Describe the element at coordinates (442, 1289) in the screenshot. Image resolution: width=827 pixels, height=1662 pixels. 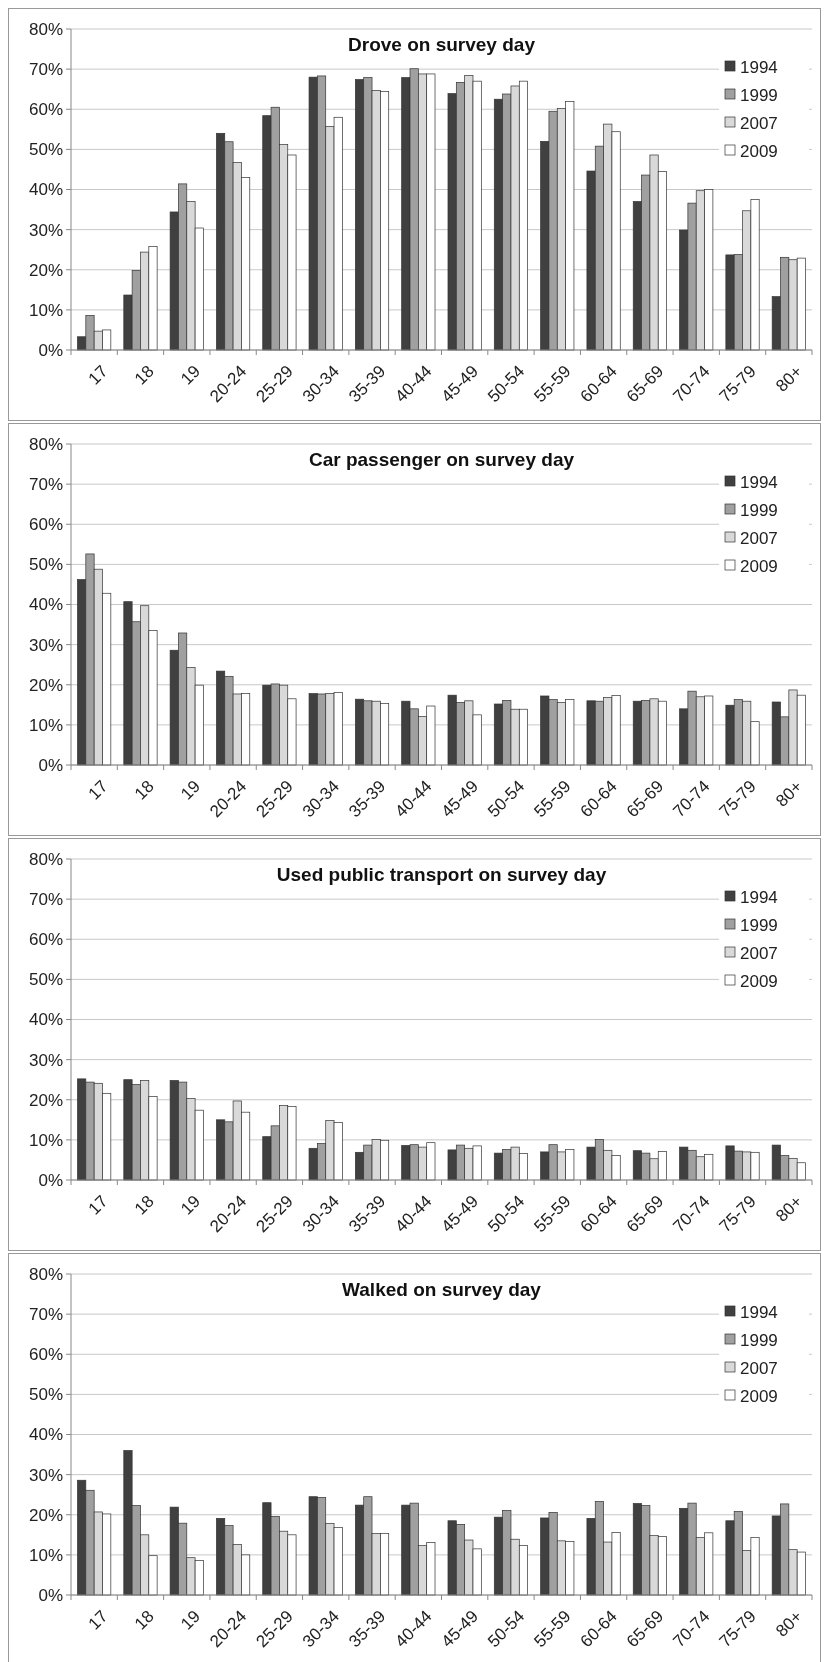
I see `chart-title: Walked on survey day` at that location.